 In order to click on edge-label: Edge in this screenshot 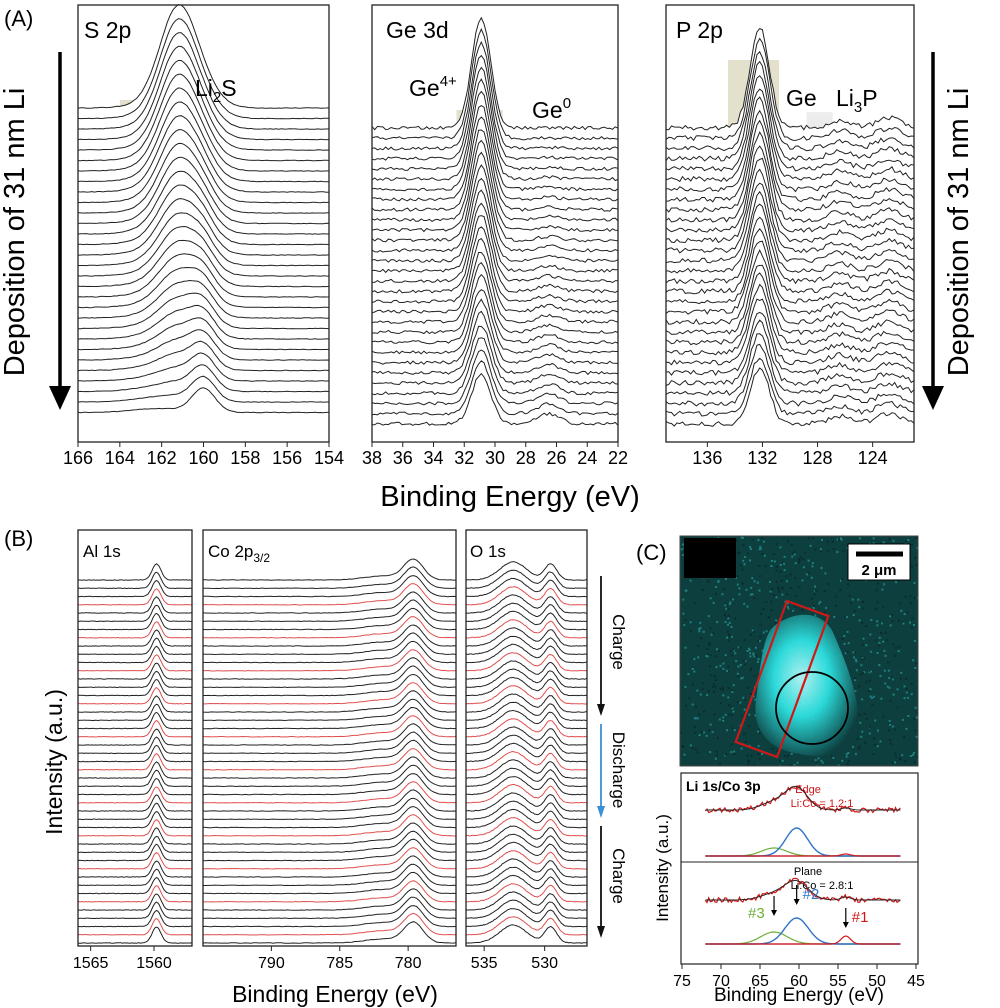, I will do `click(808, 790)`.